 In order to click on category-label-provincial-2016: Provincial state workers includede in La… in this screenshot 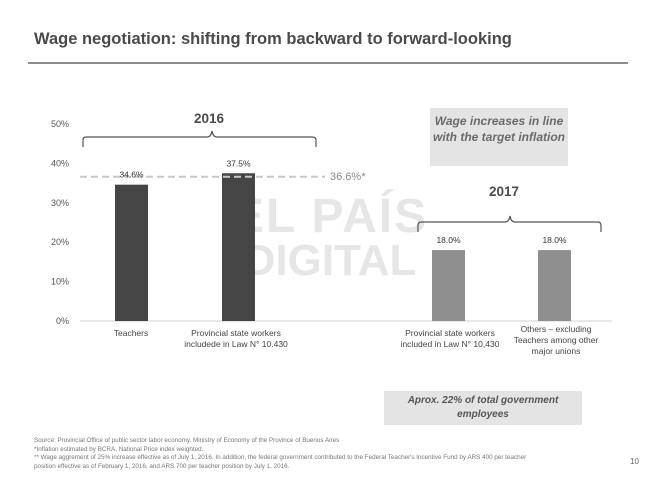, I will do `click(236, 338)`.